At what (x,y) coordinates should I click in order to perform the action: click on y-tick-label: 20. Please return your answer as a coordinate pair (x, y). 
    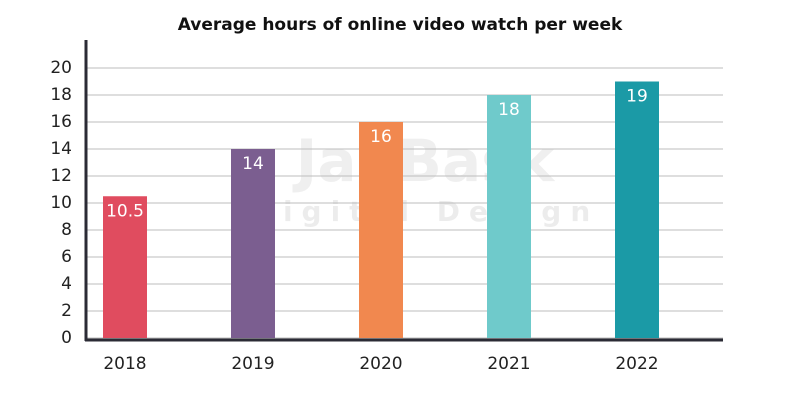
    Looking at the image, I should click on (61, 68).